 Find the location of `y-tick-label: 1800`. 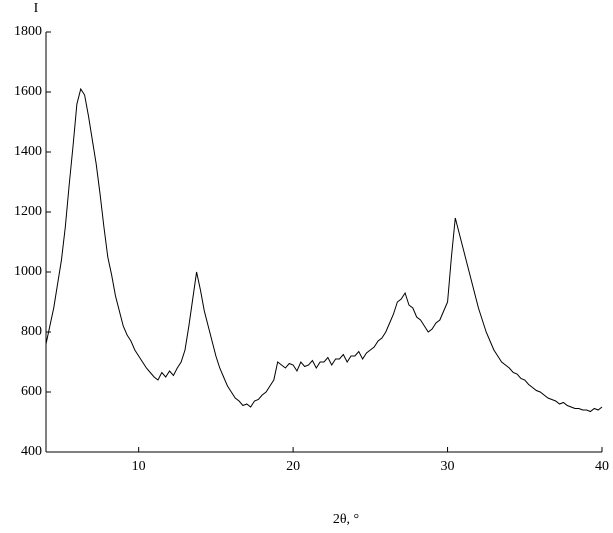

y-tick-label: 1800 is located at coordinates (28, 31).